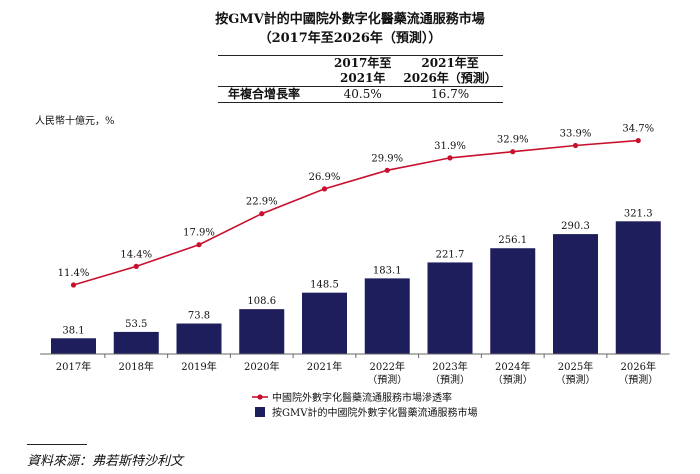  What do you see at coordinates (374, 412) in the screenshot?
I see `legend-bar-label: 按GMV計的中國院外數字化醫藥流通服務市場` at bounding box center [374, 412].